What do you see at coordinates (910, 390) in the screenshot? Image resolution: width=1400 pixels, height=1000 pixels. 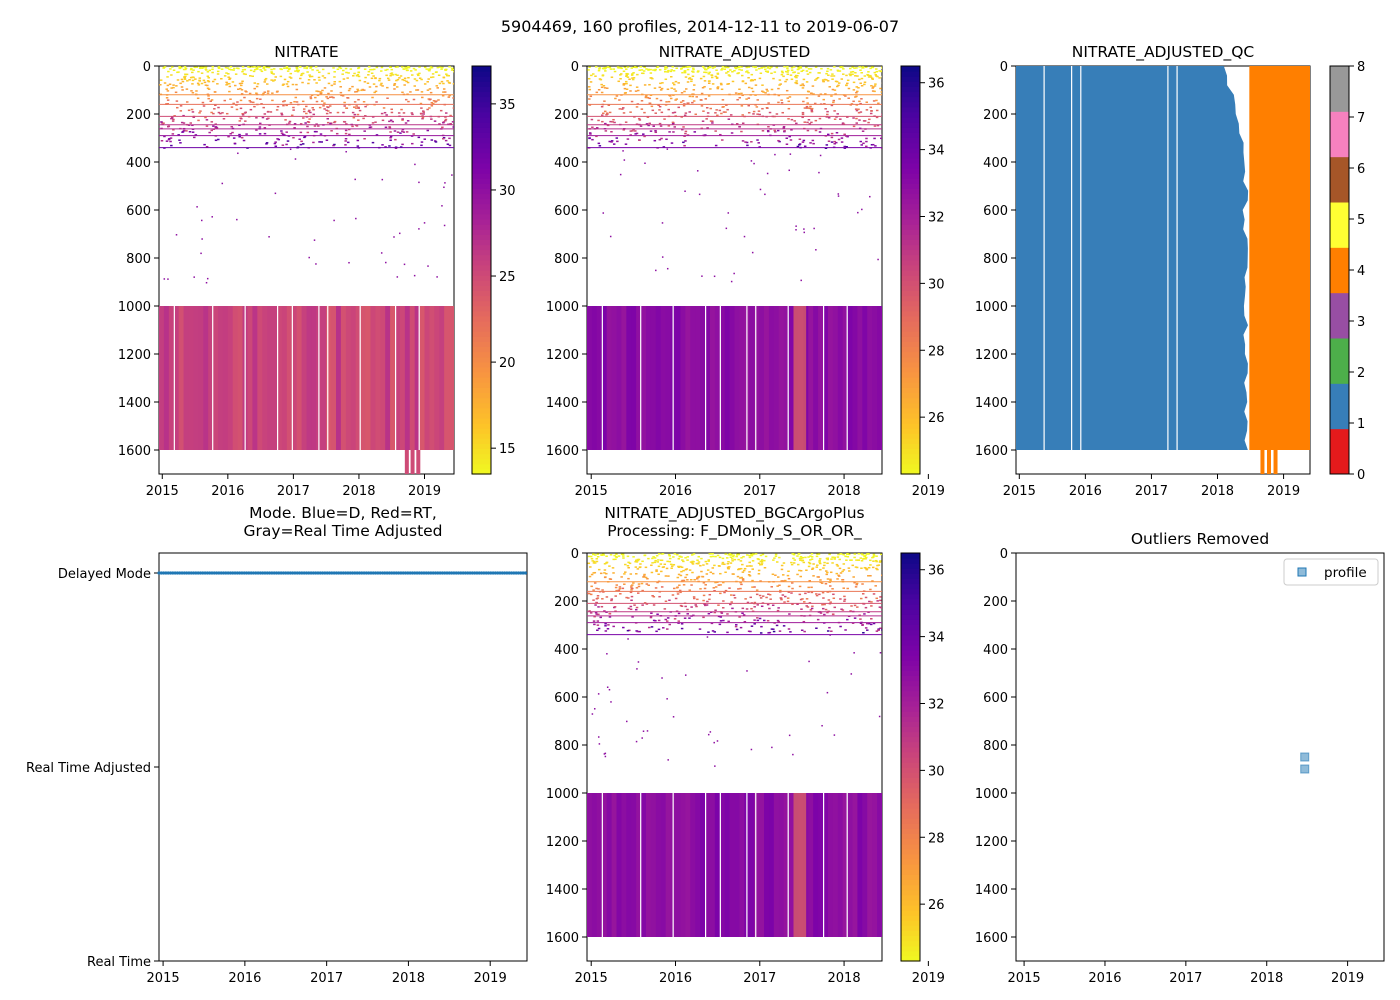 I see `nitrate-adjusted-colorbar-step` at bounding box center [910, 390].